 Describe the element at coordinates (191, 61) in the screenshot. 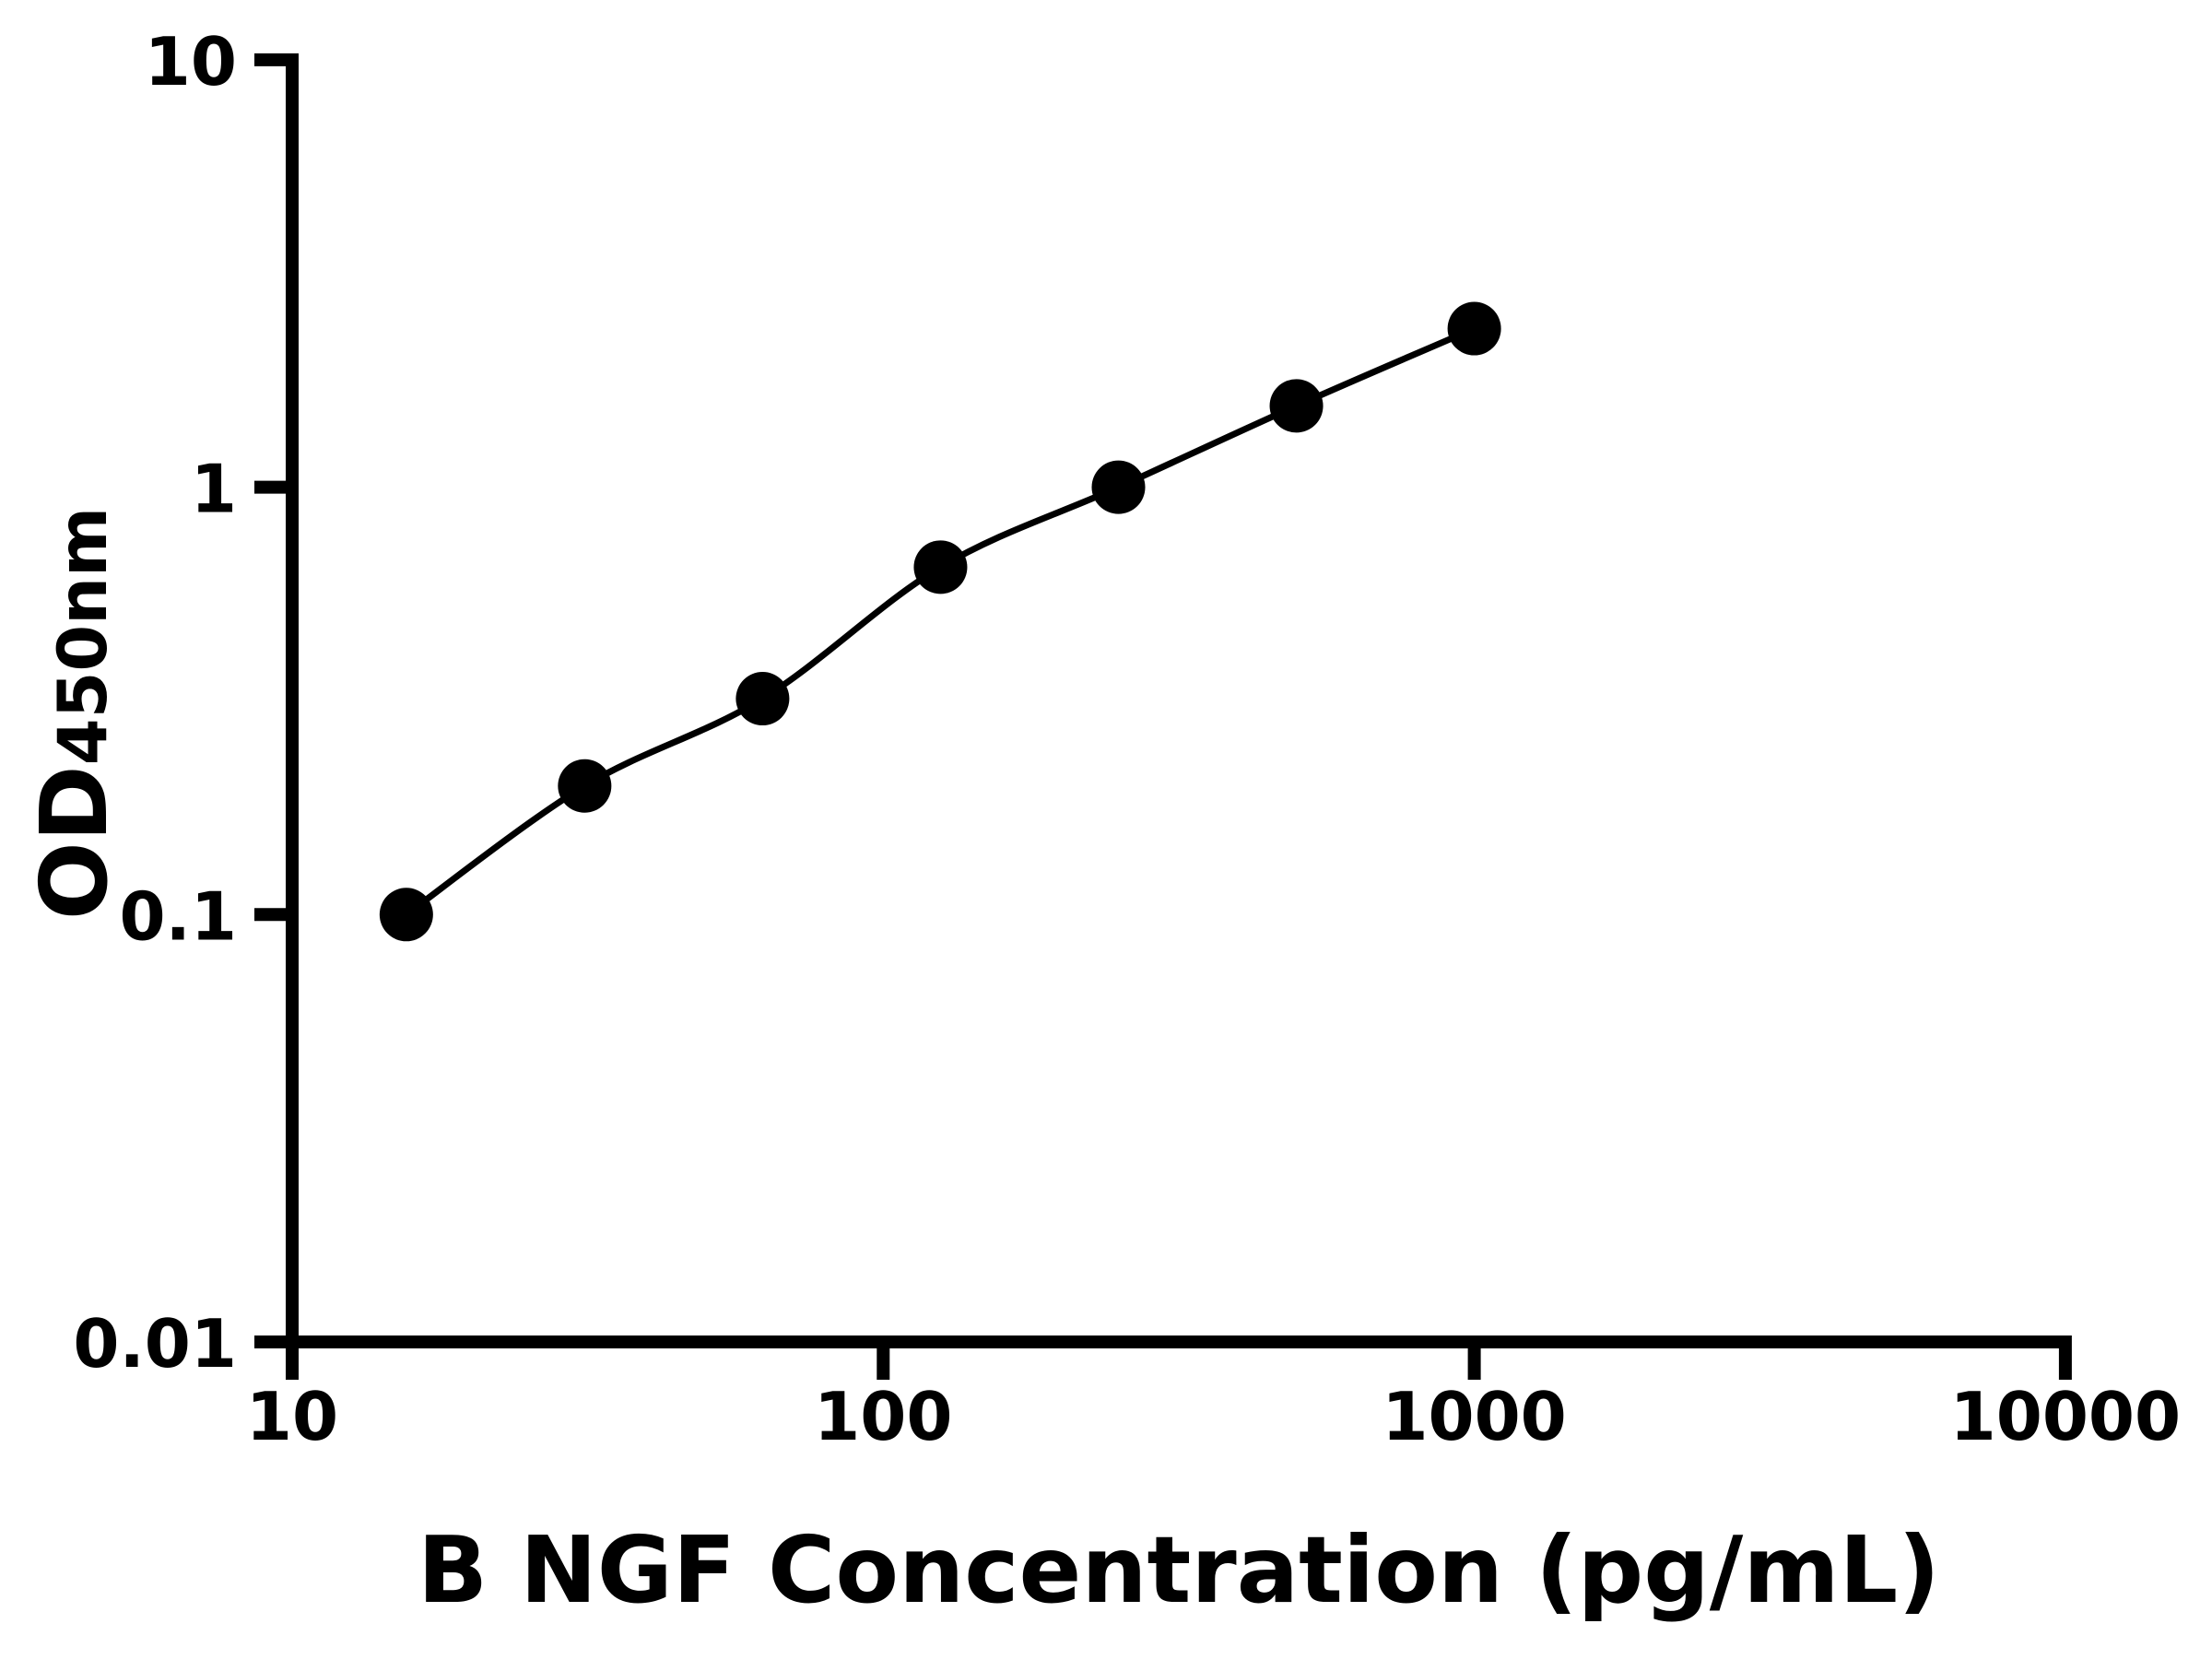

I see `y-tick-label: 10` at that location.